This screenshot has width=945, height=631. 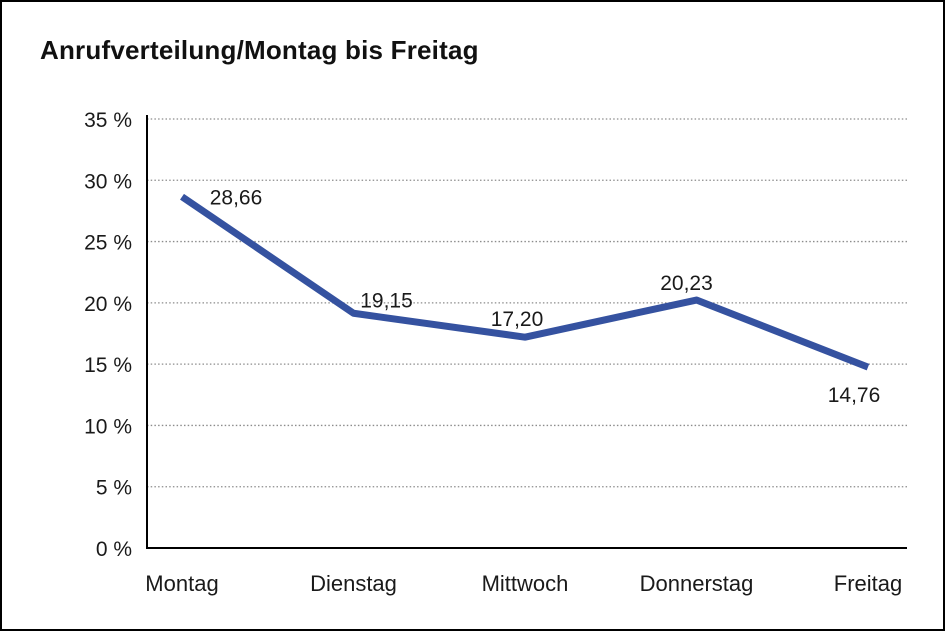 What do you see at coordinates (181, 583) in the screenshot?
I see `x-category-label: Montag` at bounding box center [181, 583].